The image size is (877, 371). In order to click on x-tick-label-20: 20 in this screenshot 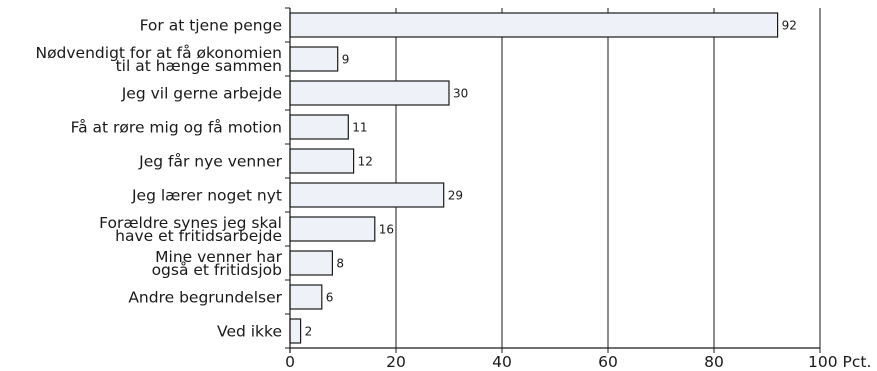, I will do `click(396, 362)`.